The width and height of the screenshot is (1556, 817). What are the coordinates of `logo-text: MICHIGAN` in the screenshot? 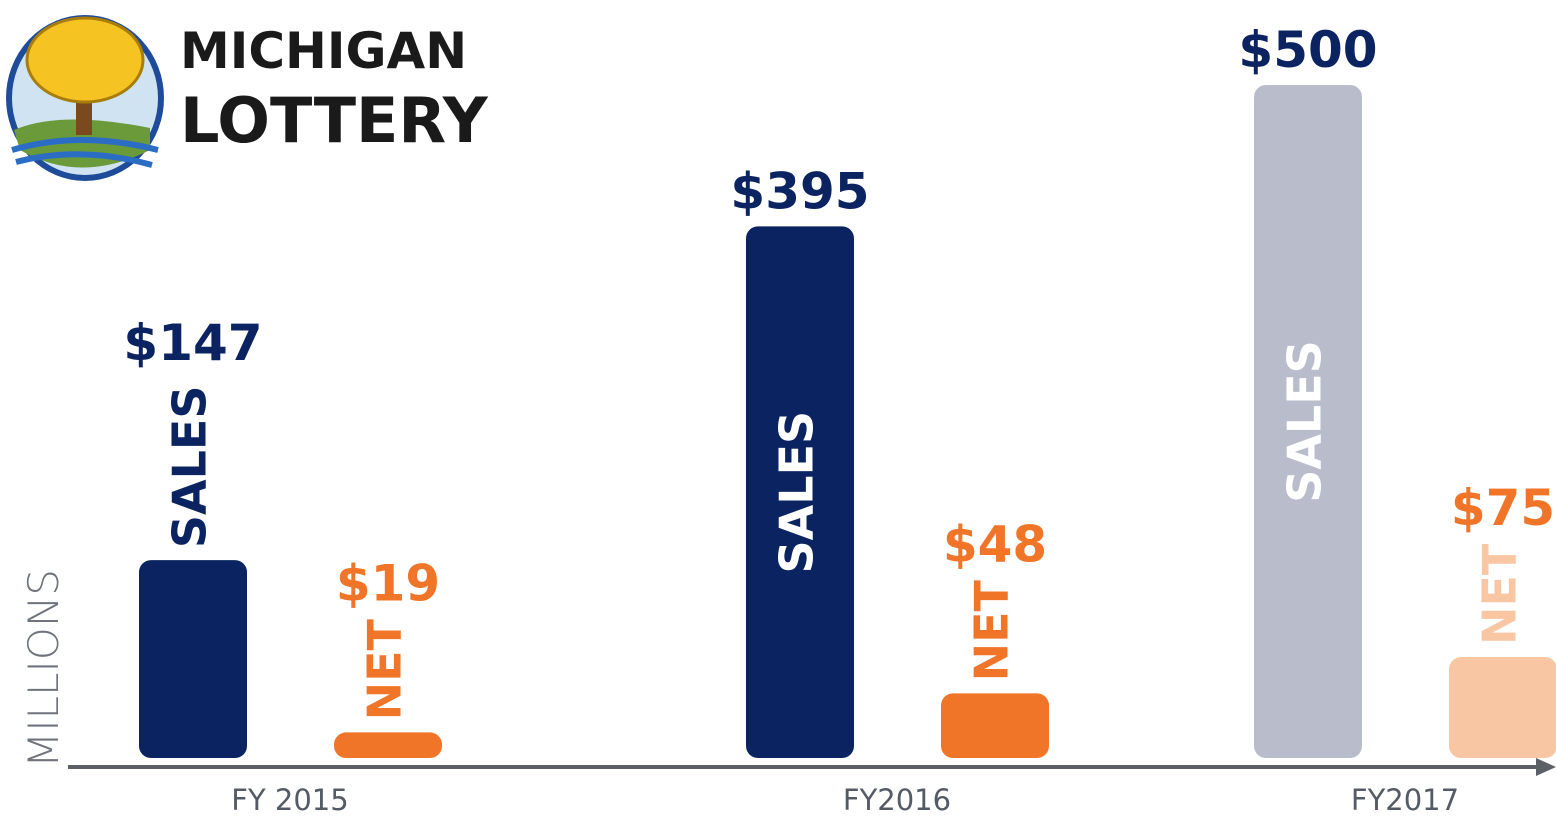 It's located at (323, 51).